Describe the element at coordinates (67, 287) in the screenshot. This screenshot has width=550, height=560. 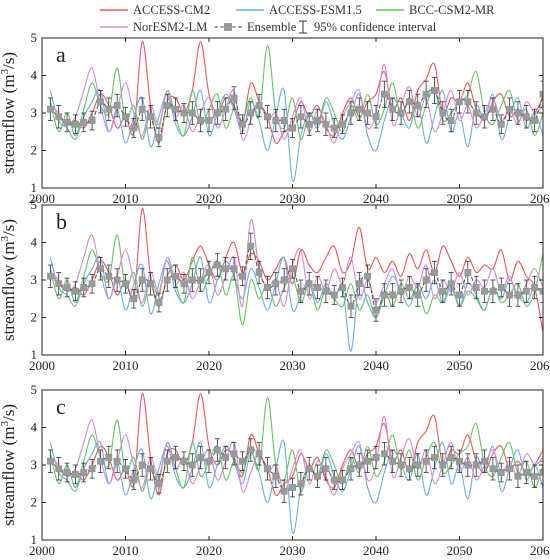
I see `ensemble-point-b-2003` at that location.